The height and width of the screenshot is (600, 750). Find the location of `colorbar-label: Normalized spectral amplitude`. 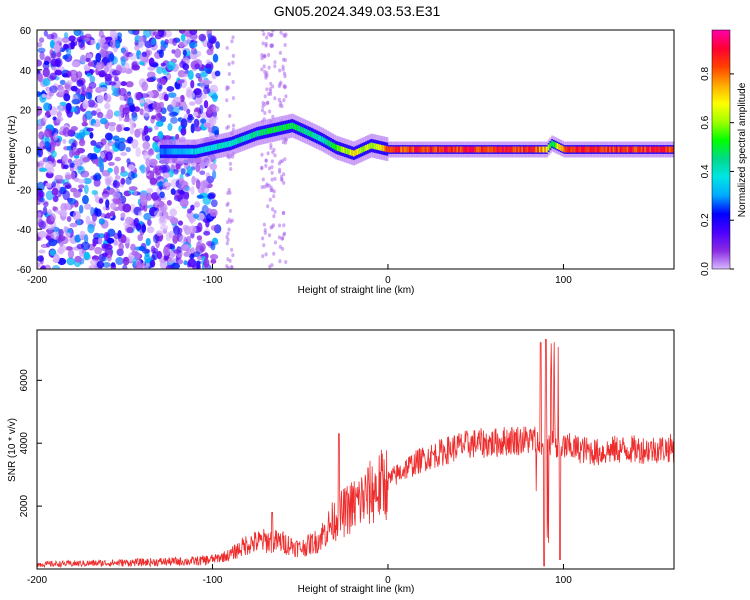

colorbar-label: Normalized spectral amplitude is located at coordinates (742, 149).